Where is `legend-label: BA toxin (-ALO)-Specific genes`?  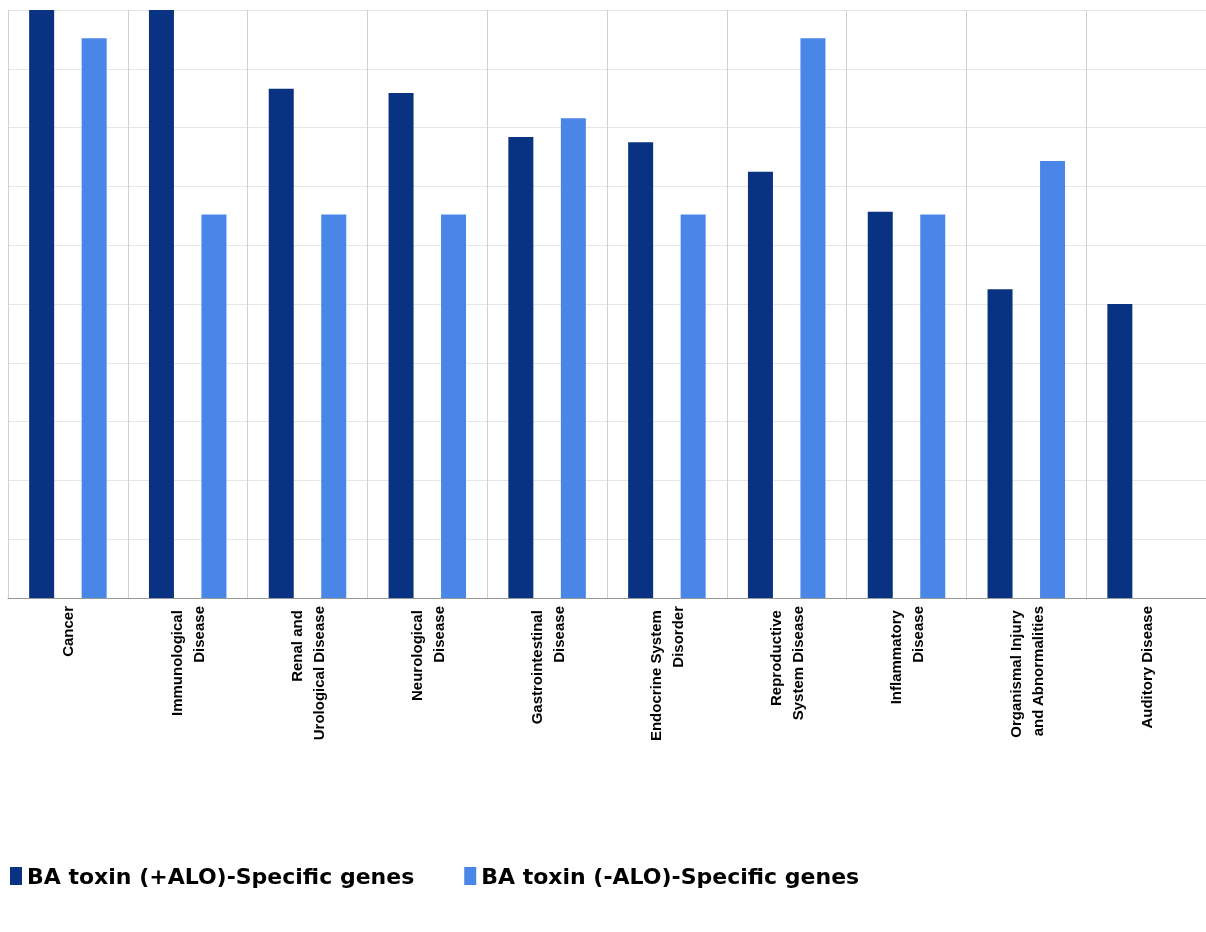 legend-label: BA toxin (-ALO)-Specific genes is located at coordinates (670, 876).